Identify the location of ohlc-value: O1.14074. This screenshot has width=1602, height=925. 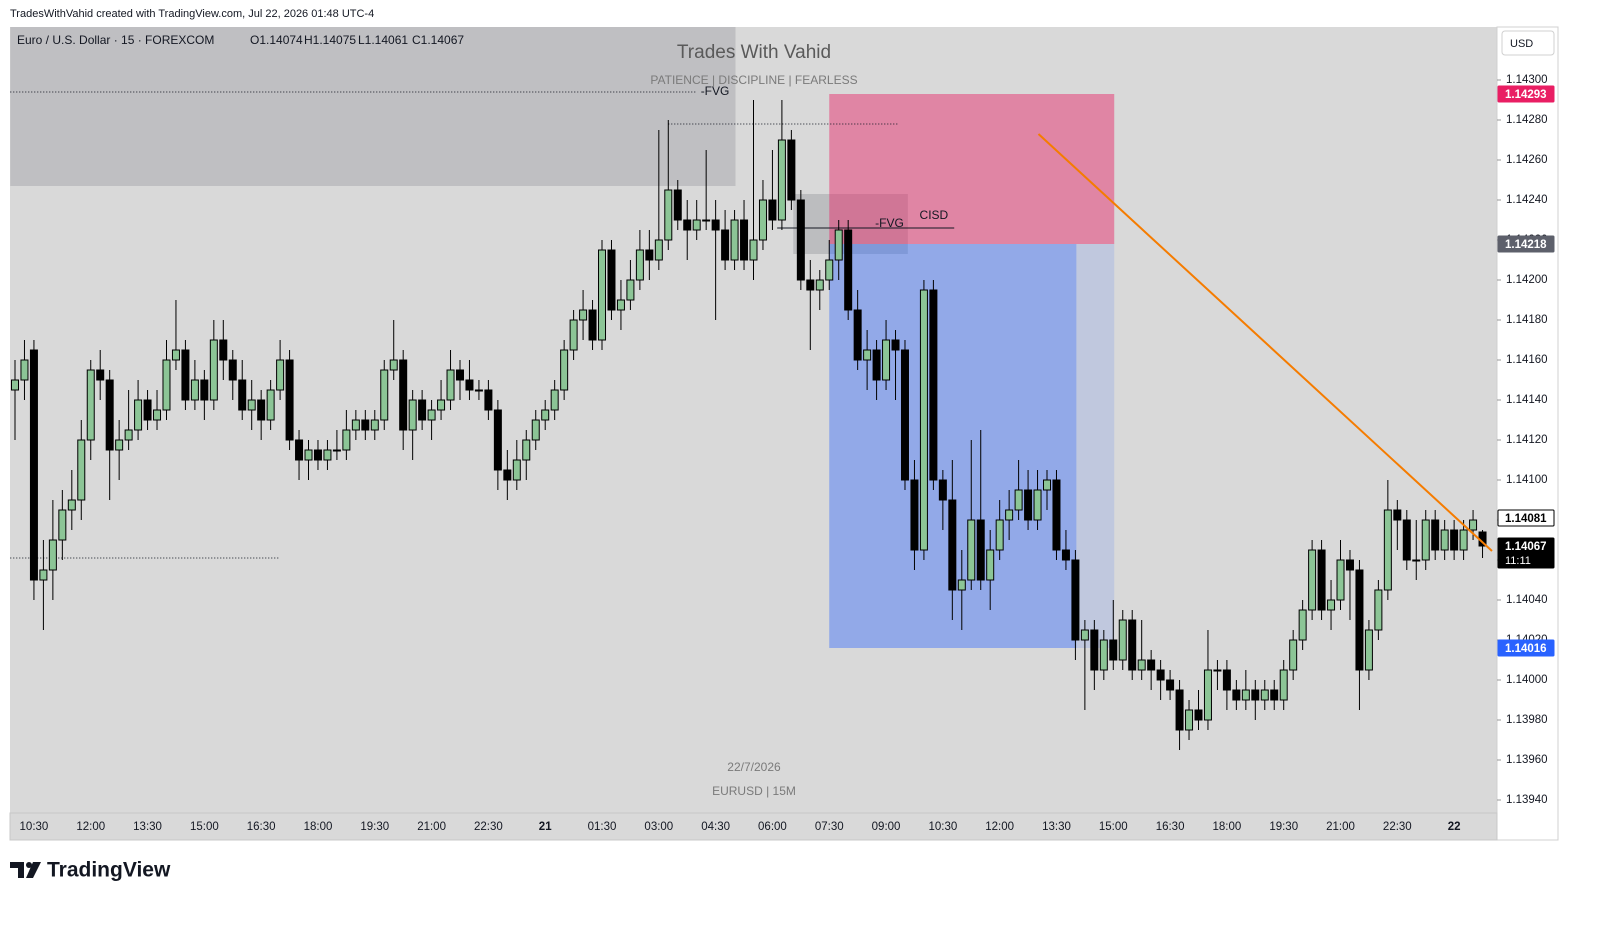
(276, 40).